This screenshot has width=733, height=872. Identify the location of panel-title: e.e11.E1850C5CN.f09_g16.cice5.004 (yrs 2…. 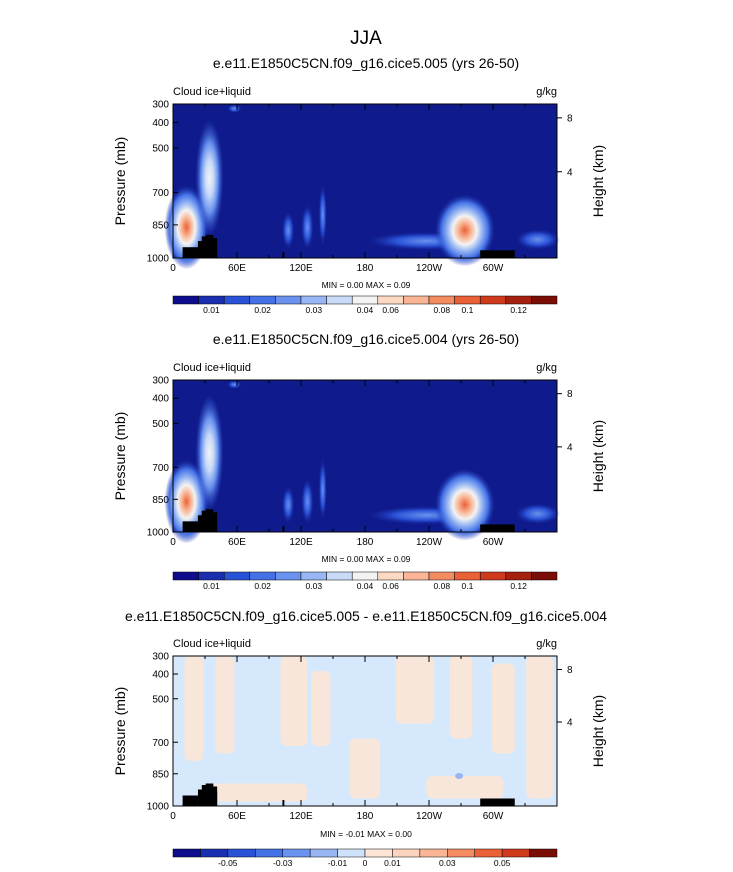
(366, 339).